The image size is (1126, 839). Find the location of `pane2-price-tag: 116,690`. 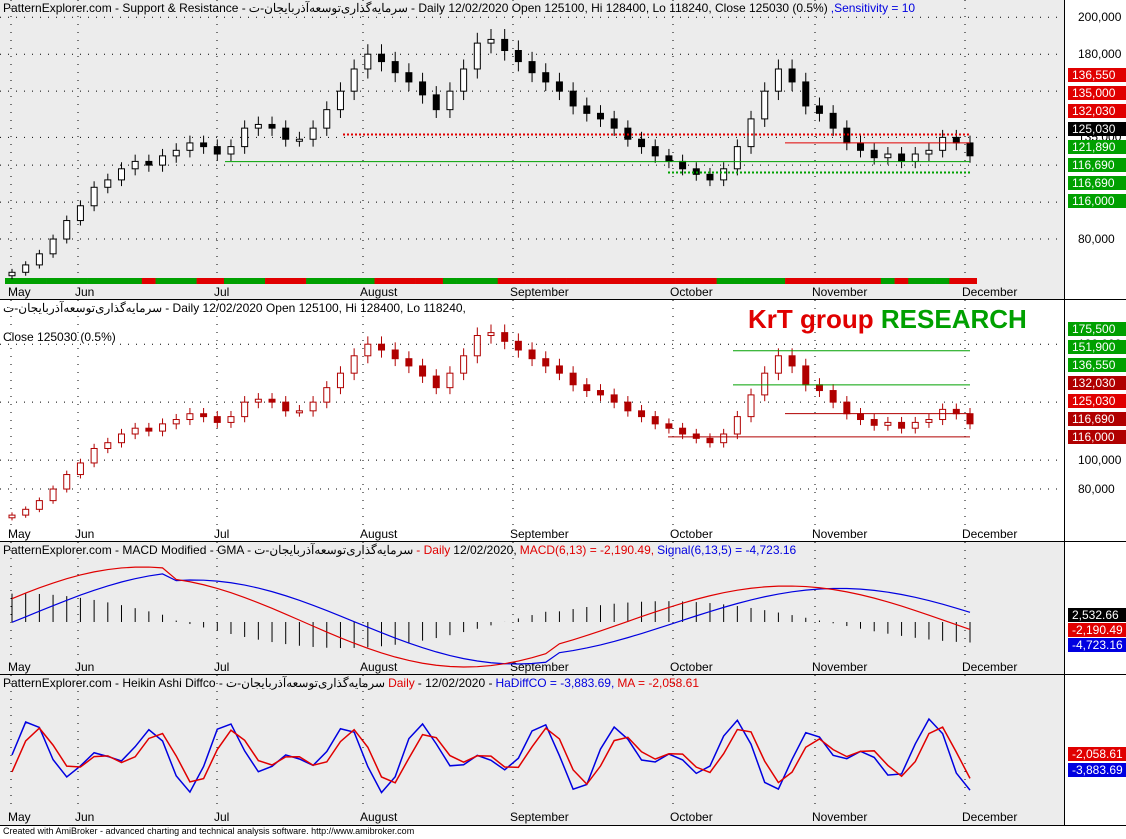

pane2-price-tag: 116,690 is located at coordinates (1097, 419).